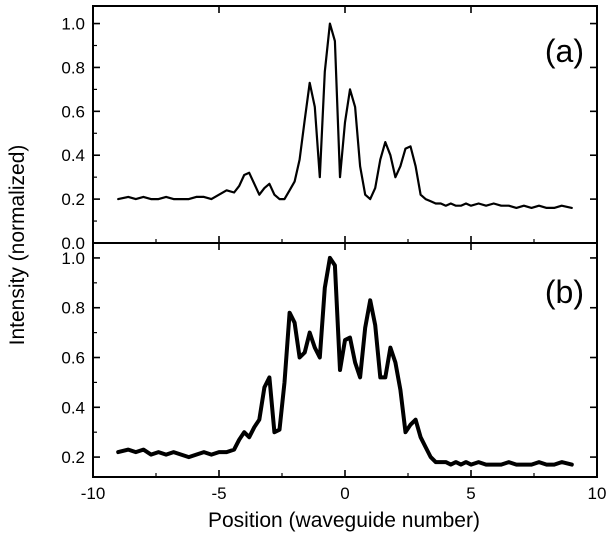  I want to click on x-tick-label: -10, so click(93, 493).